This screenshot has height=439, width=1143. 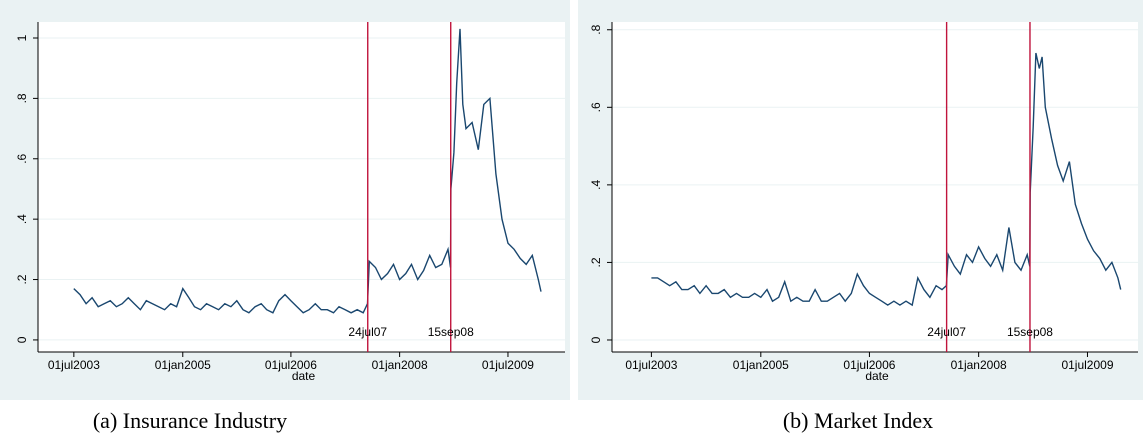 I want to click on caption: (b) Market Index, so click(x=858, y=420).